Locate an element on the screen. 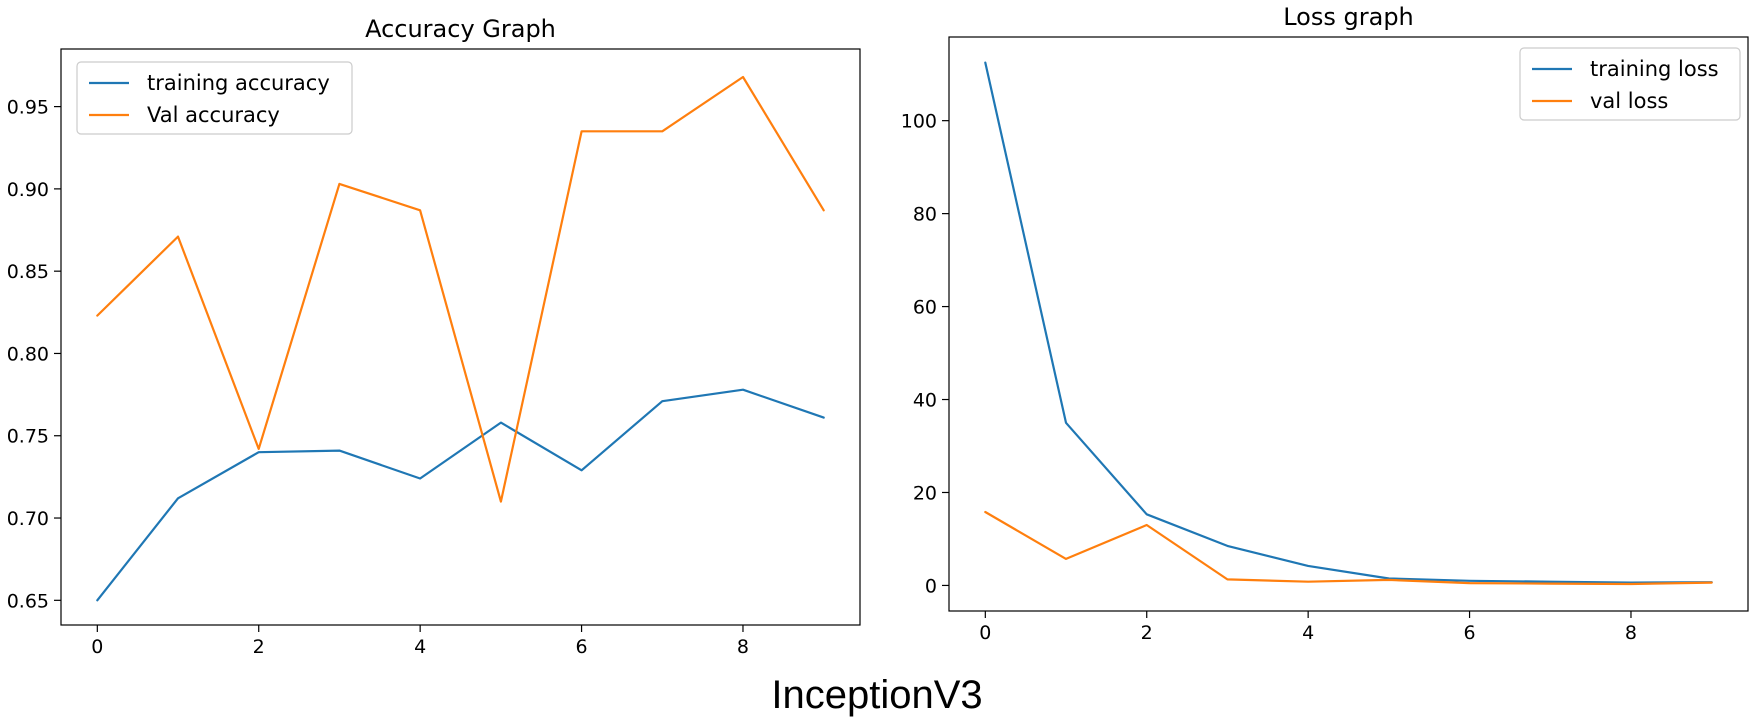 This screenshot has height=721, width=1755. accuracy-legend-label: training accuracy is located at coordinates (238, 83).